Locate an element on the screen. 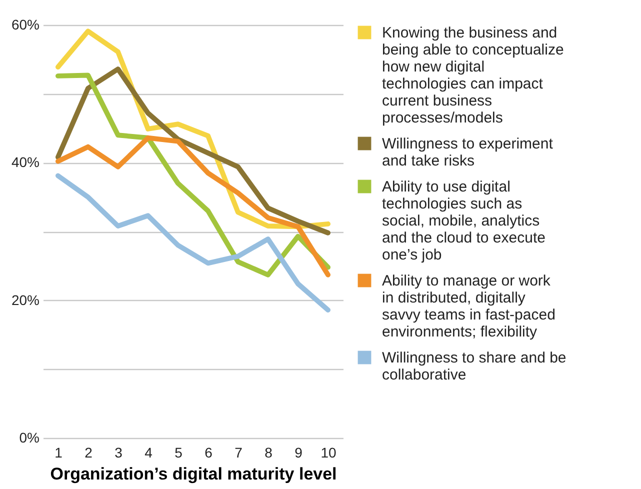  x-tick-label: 8 is located at coordinates (268, 452).